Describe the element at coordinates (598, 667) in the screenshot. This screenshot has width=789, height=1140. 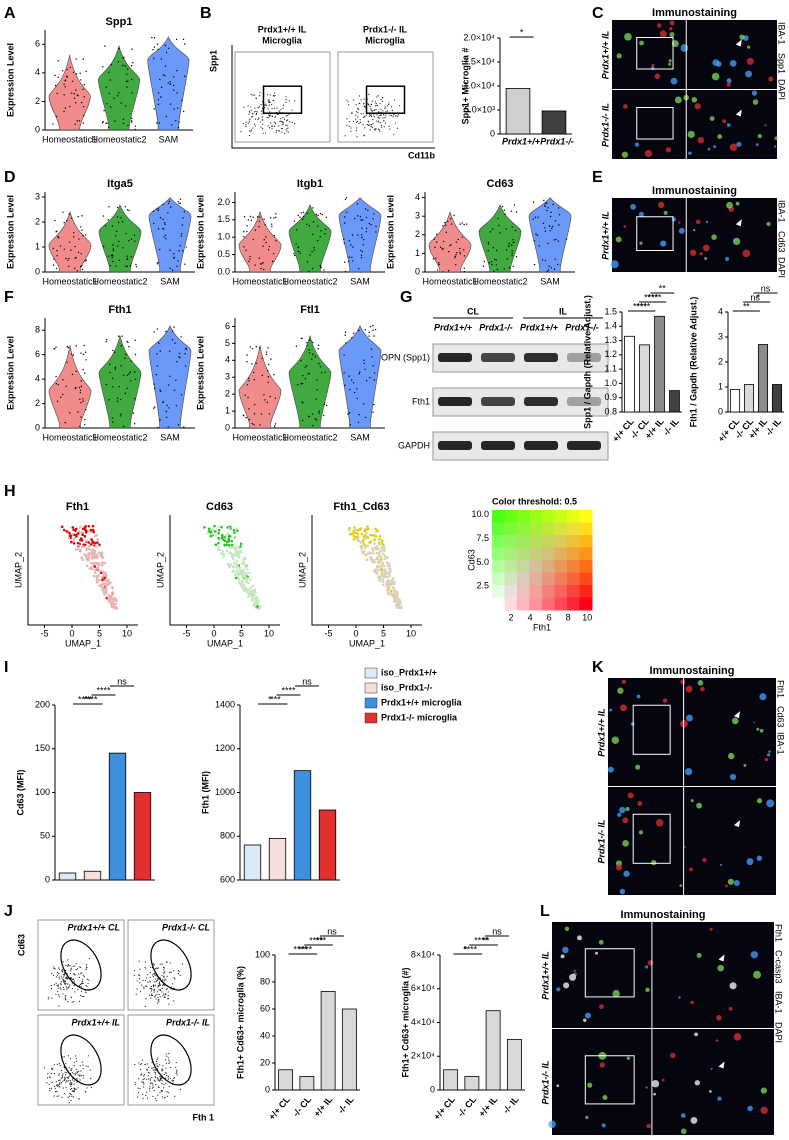
I see `panel-letter: K` at that location.